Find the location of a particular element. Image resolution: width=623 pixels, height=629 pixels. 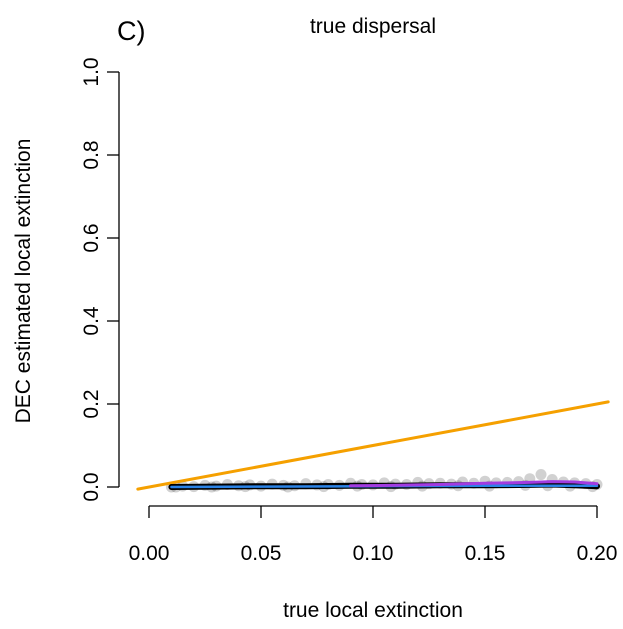

x-tick-label: 0.20 is located at coordinates (597, 553).